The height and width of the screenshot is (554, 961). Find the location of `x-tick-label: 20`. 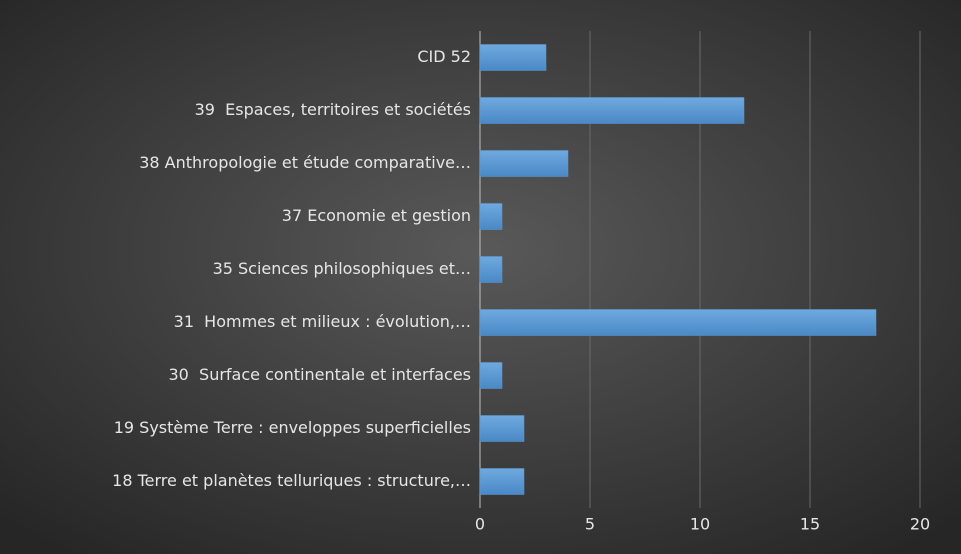

x-tick-label: 20 is located at coordinates (920, 524).